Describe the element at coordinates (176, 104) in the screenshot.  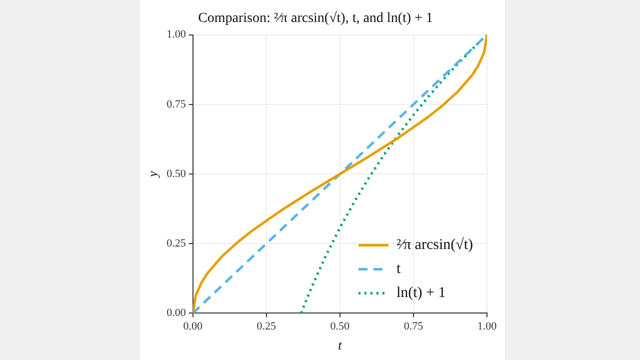
I see `y-tick-label: 0.75` at that location.